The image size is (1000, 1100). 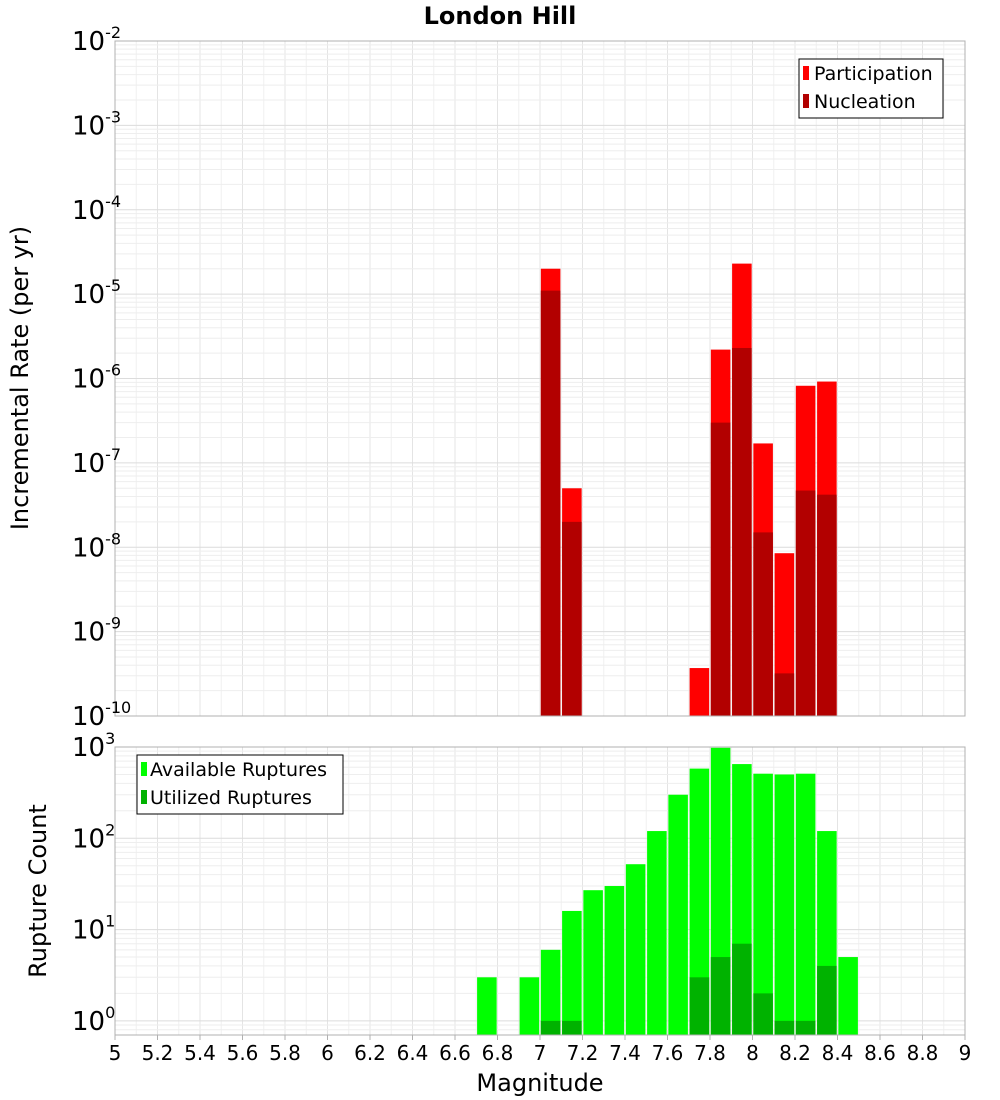 What do you see at coordinates (327, 1053) in the screenshot?
I see `x-tick-label: 6` at bounding box center [327, 1053].